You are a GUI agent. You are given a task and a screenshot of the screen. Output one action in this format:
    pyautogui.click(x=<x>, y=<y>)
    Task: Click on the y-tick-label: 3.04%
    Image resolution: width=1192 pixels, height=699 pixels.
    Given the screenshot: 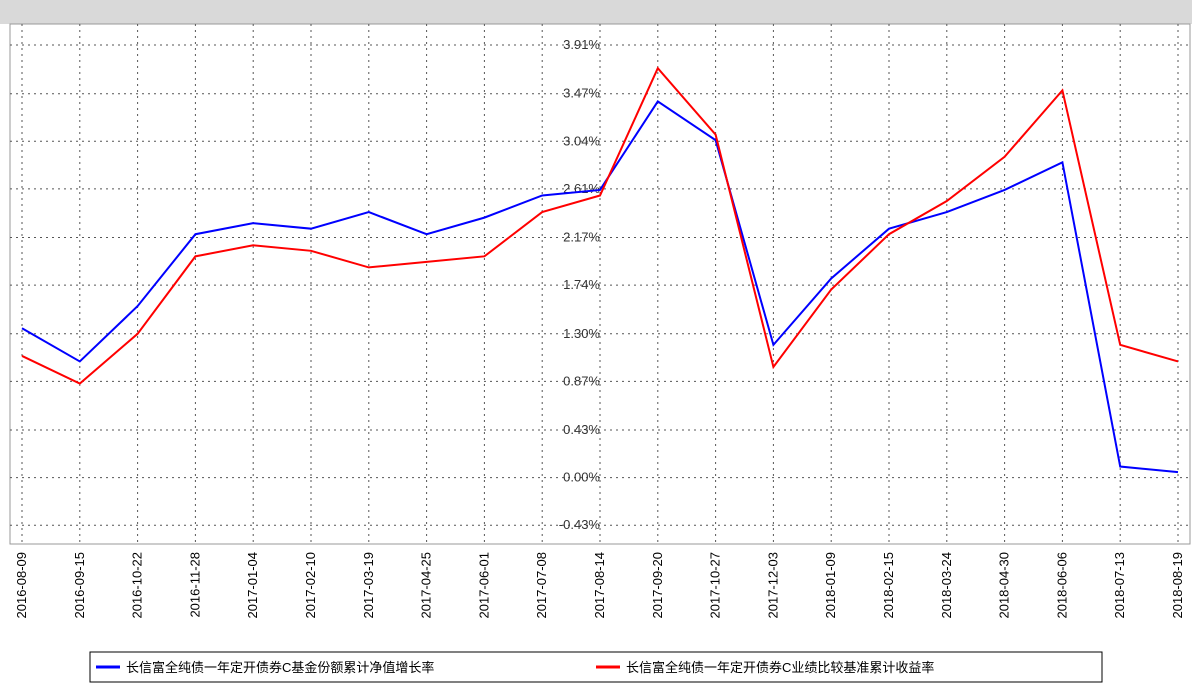 What is the action you would take?
    pyautogui.click(x=581, y=140)
    